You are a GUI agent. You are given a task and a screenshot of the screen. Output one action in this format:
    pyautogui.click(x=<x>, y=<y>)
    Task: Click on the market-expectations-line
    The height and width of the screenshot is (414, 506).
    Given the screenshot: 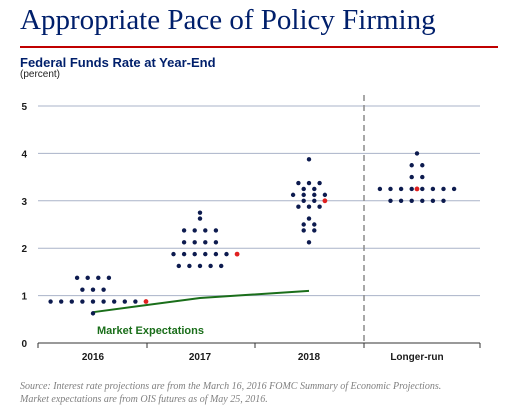 What is the action you would take?
    pyautogui.click(x=201, y=301)
    